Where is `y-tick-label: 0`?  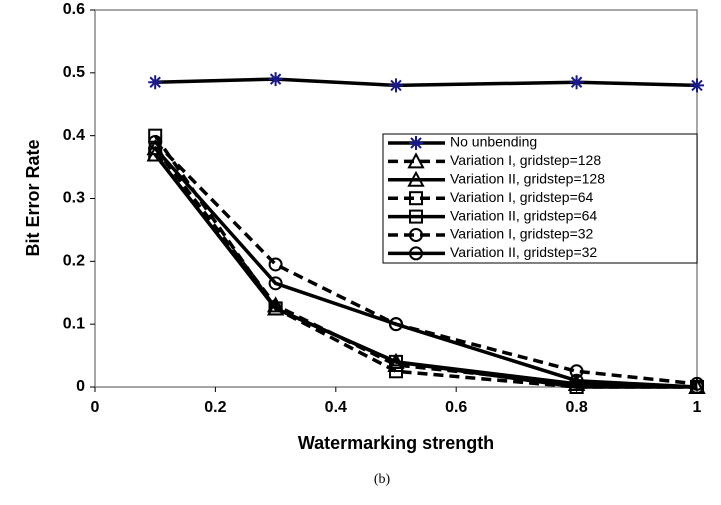 y-tick-label: 0 is located at coordinates (80, 386).